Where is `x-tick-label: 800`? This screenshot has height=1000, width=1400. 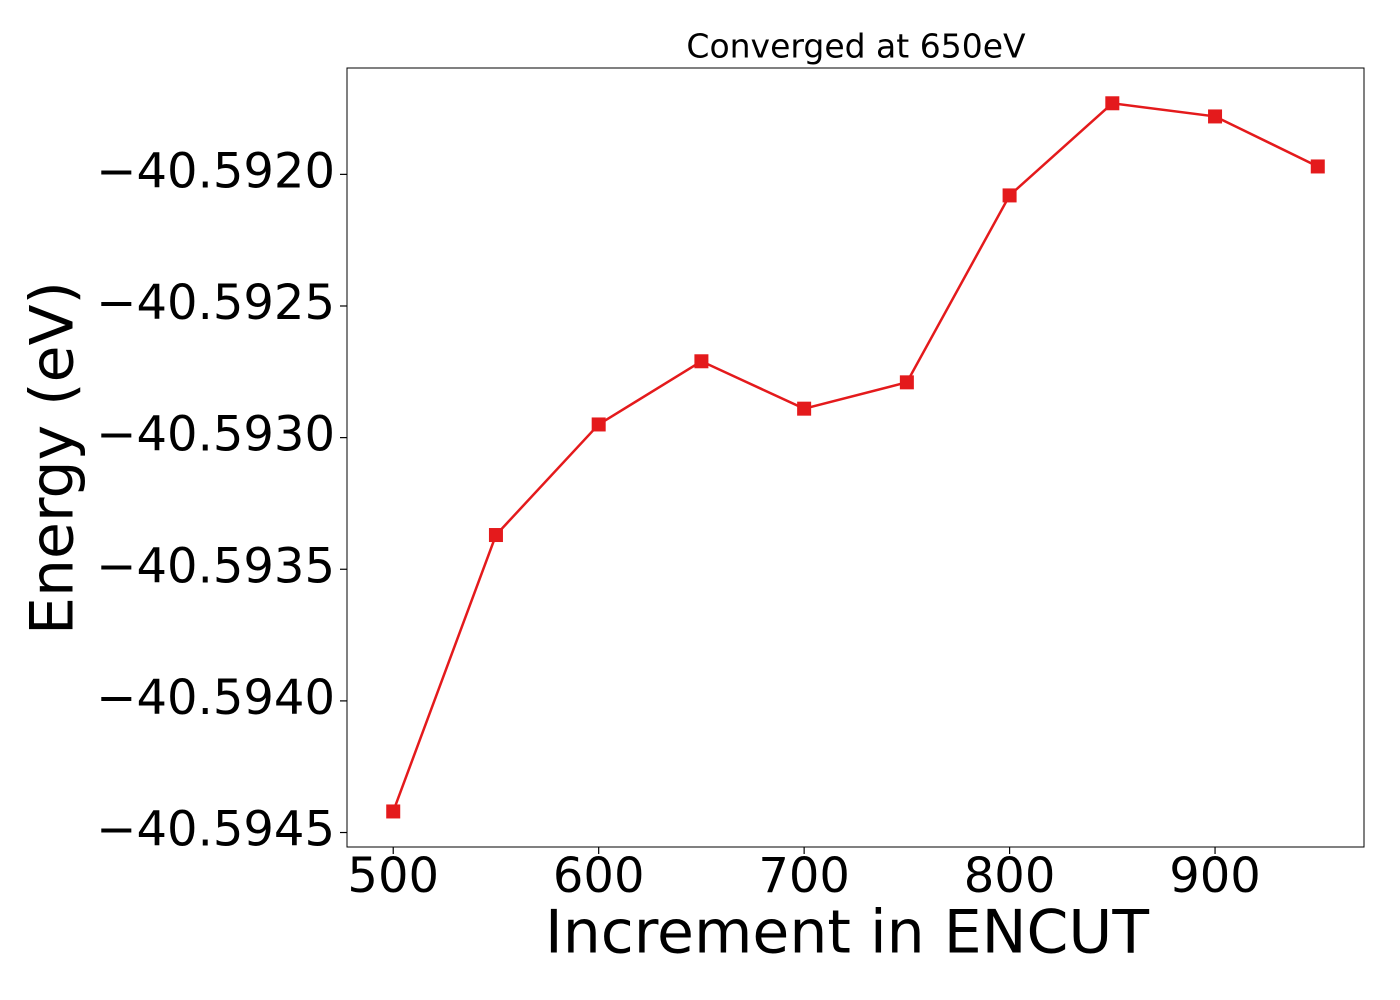
x-tick-label: 800 is located at coordinates (1010, 876).